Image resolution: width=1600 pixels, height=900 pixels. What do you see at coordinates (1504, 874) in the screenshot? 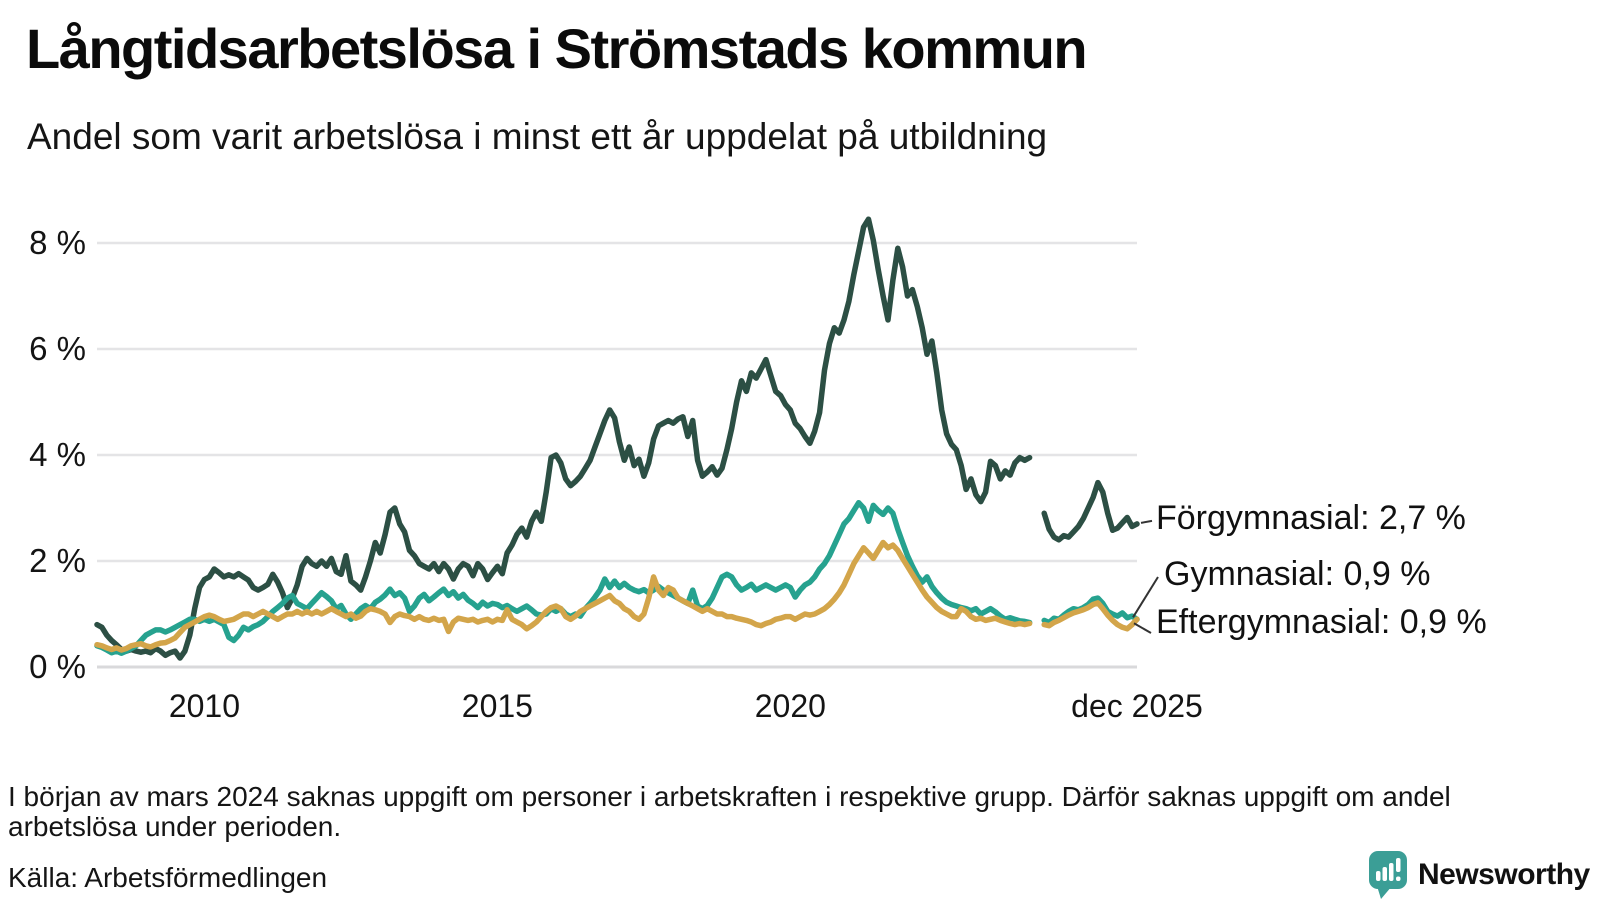
I see `newsworthy-wordmark: Newsworthy` at bounding box center [1504, 874].